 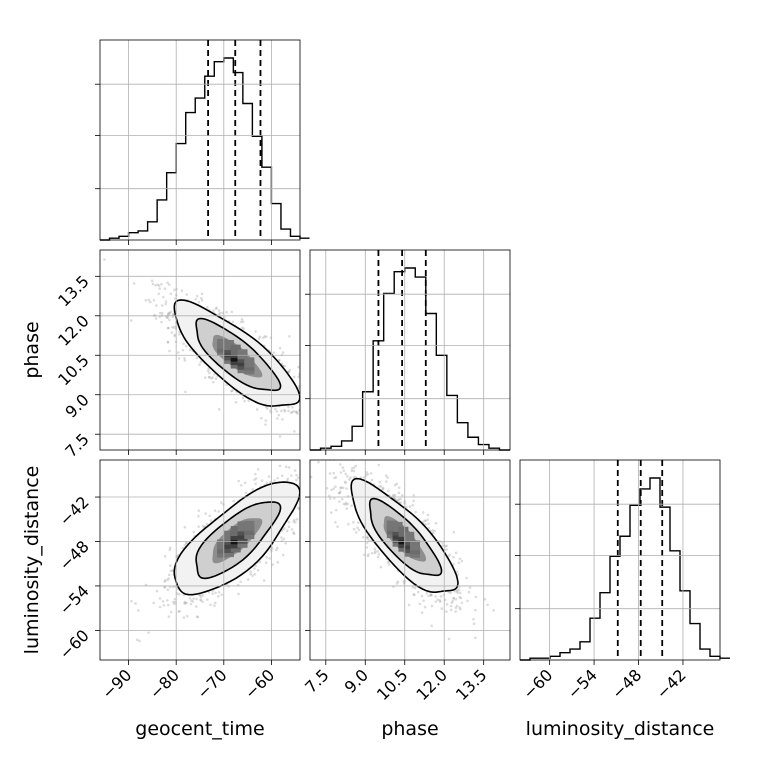 What do you see at coordinates (625, 569) in the screenshot?
I see `histogram-steps-luminosity-distance` at bounding box center [625, 569].